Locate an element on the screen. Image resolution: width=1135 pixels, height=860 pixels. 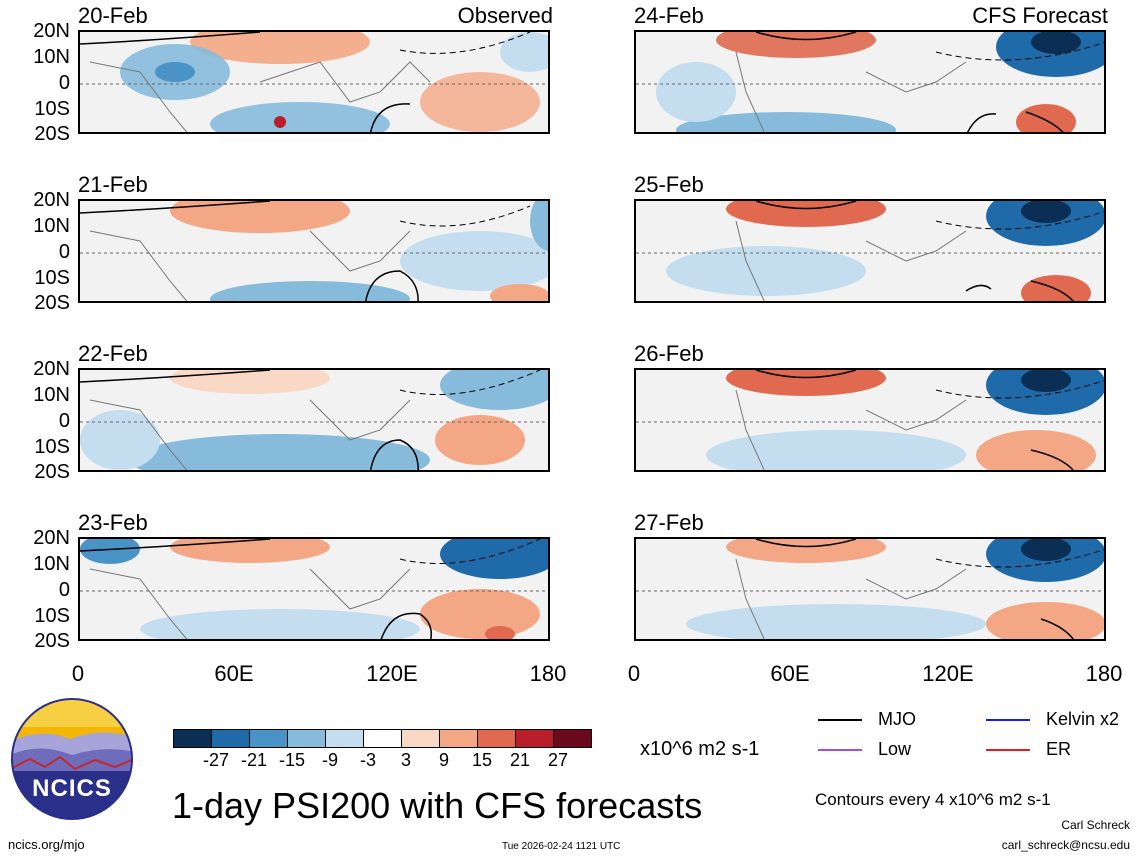
panel-date-left-4: 23-Feb is located at coordinates (113, 522).